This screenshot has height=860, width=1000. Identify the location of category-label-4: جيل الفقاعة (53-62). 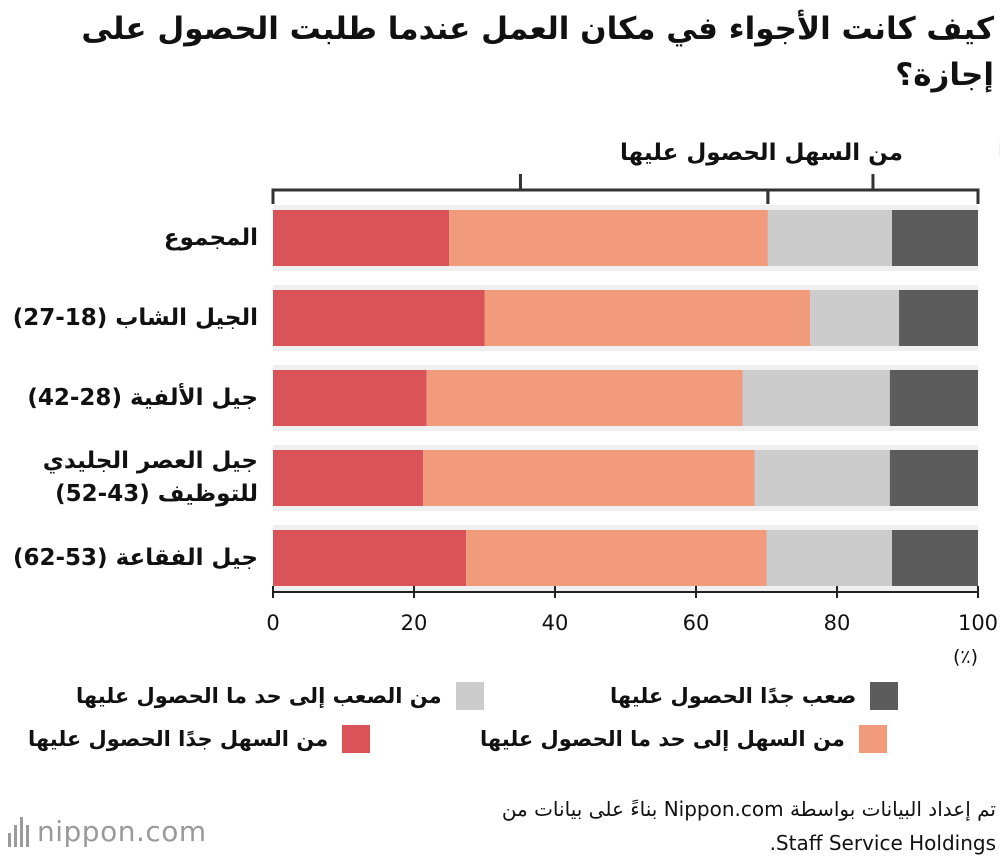
(129, 558).